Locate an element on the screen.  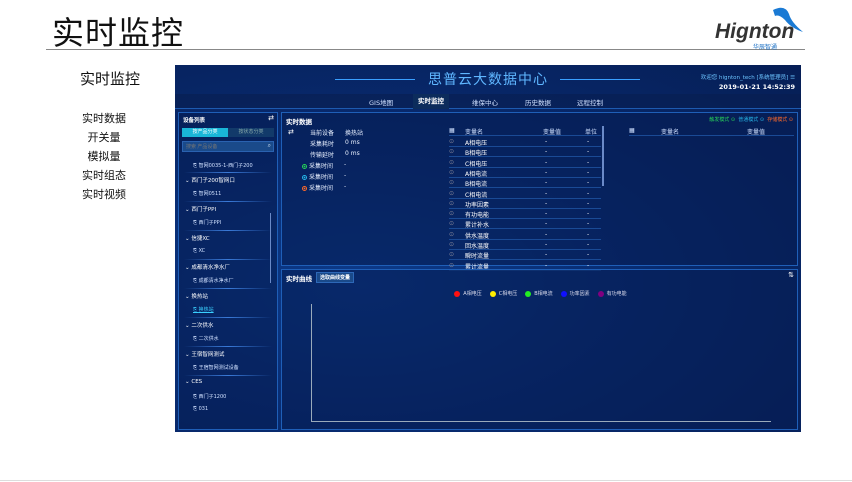
table-row: ⊙ 供水温度 - - is located at coordinates (525, 235).